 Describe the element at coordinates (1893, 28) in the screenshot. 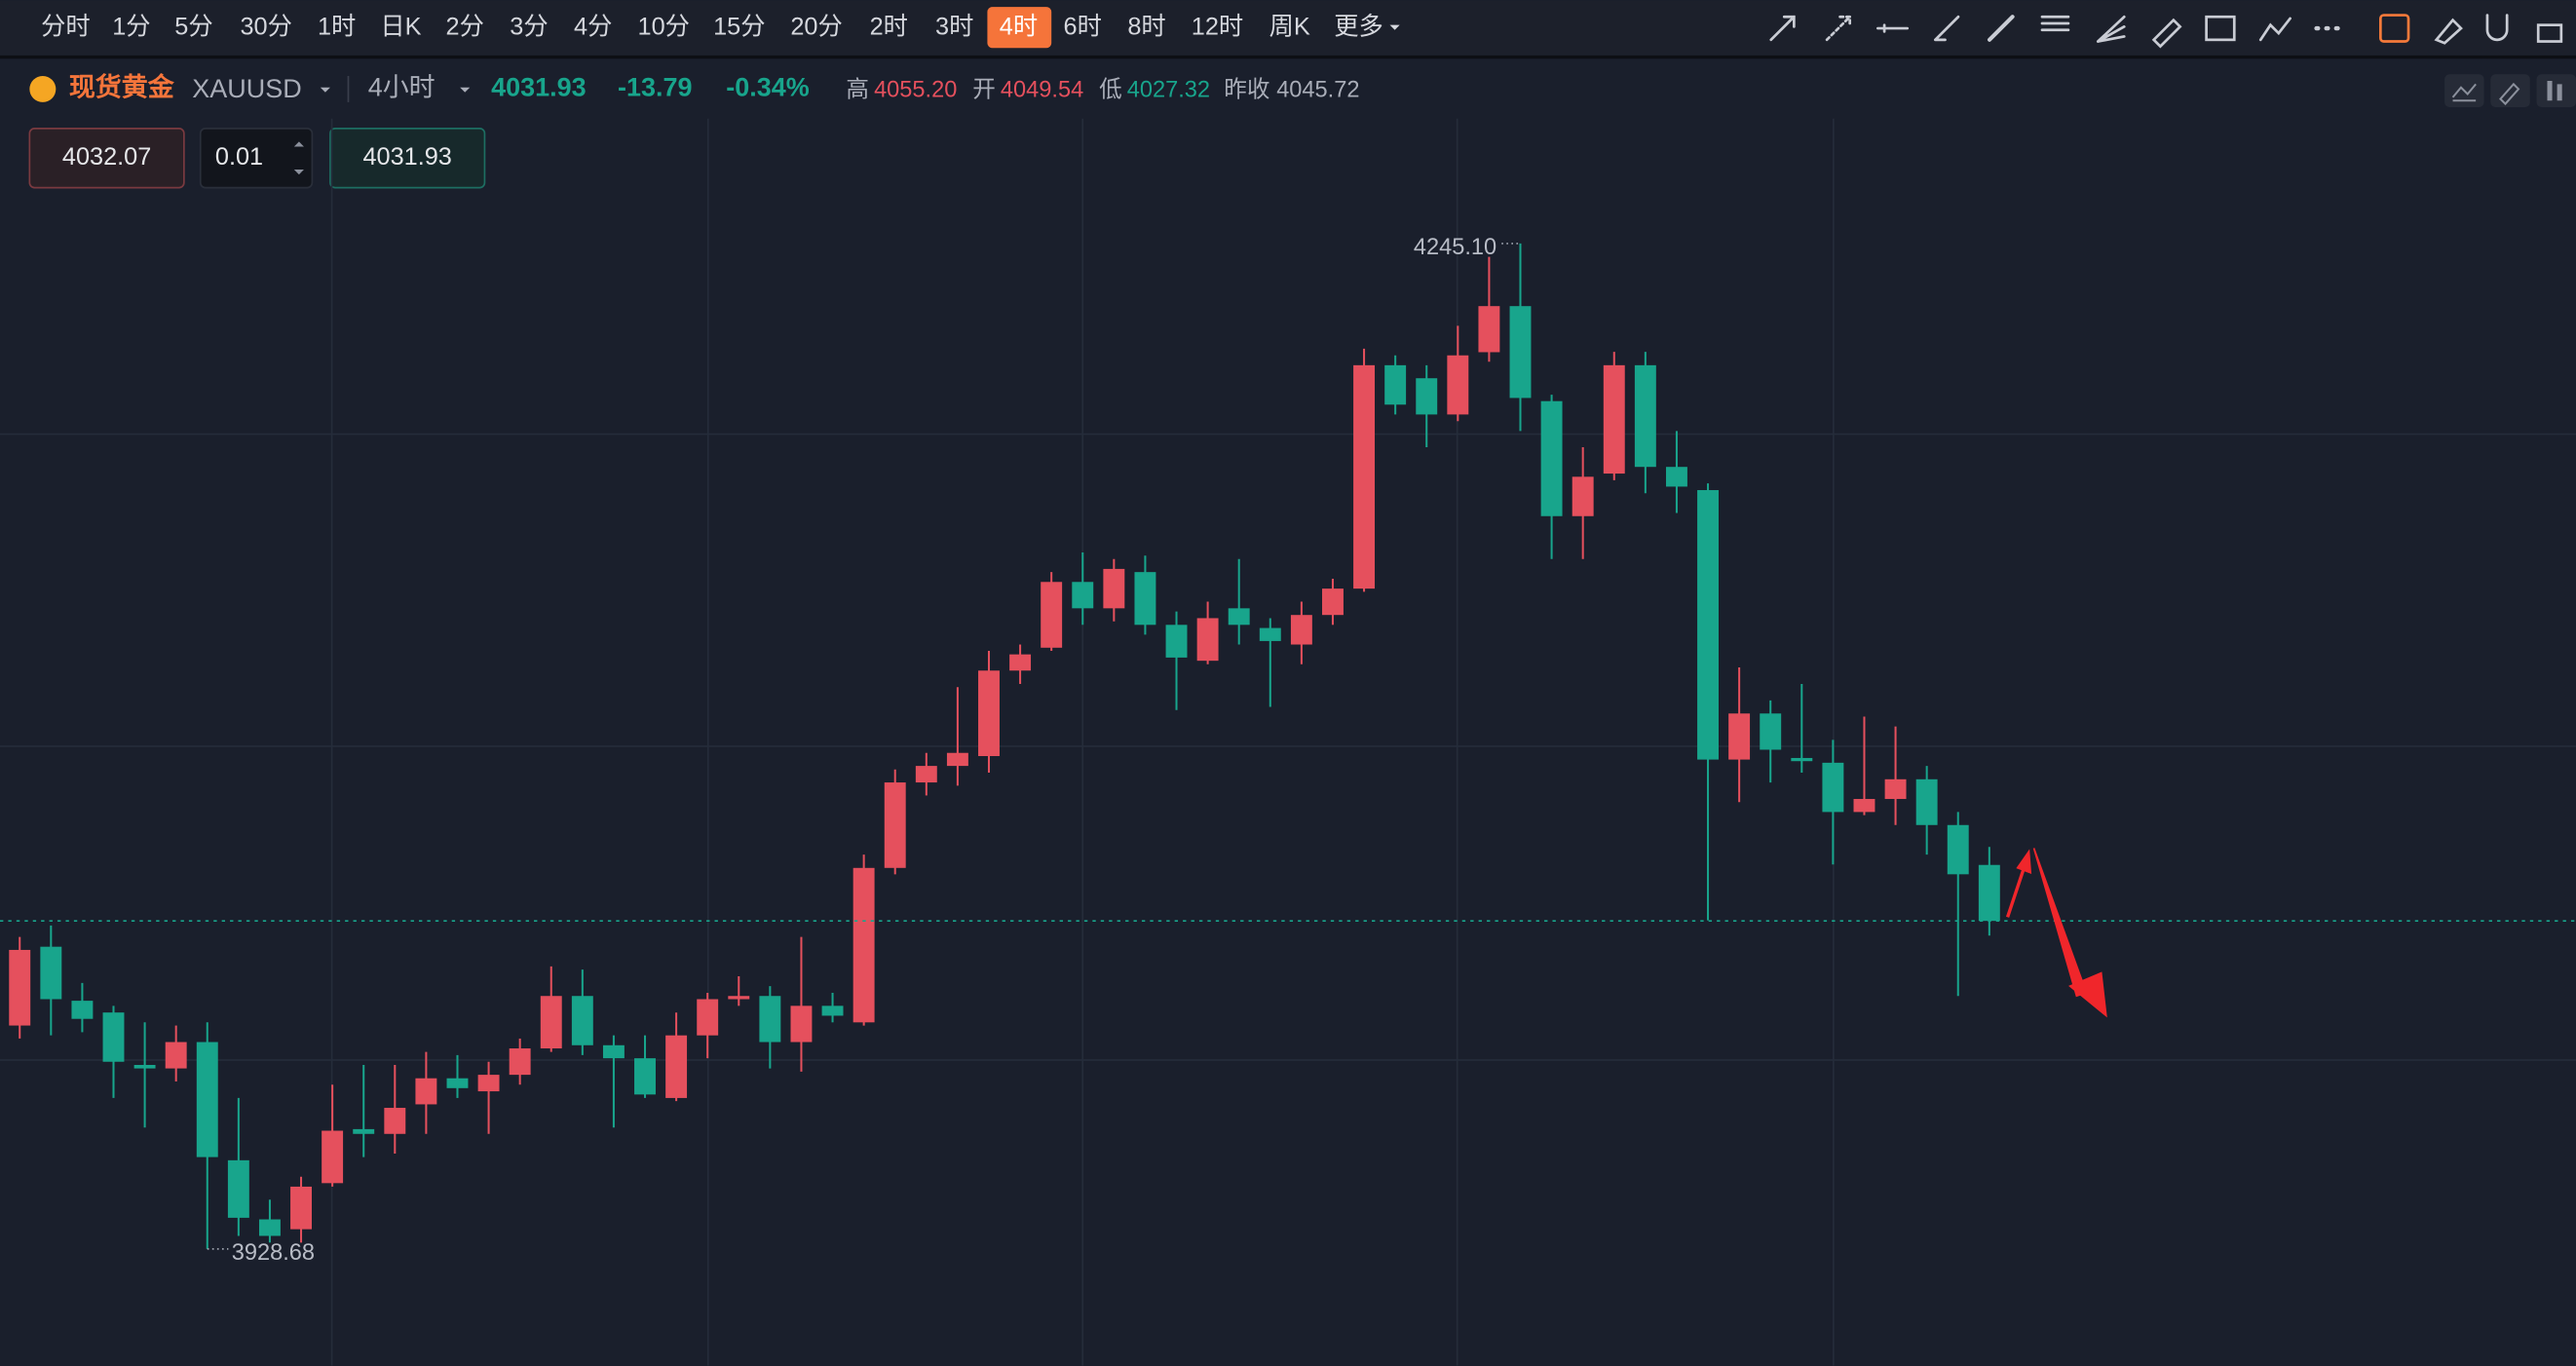

I see `tool-hline` at that location.